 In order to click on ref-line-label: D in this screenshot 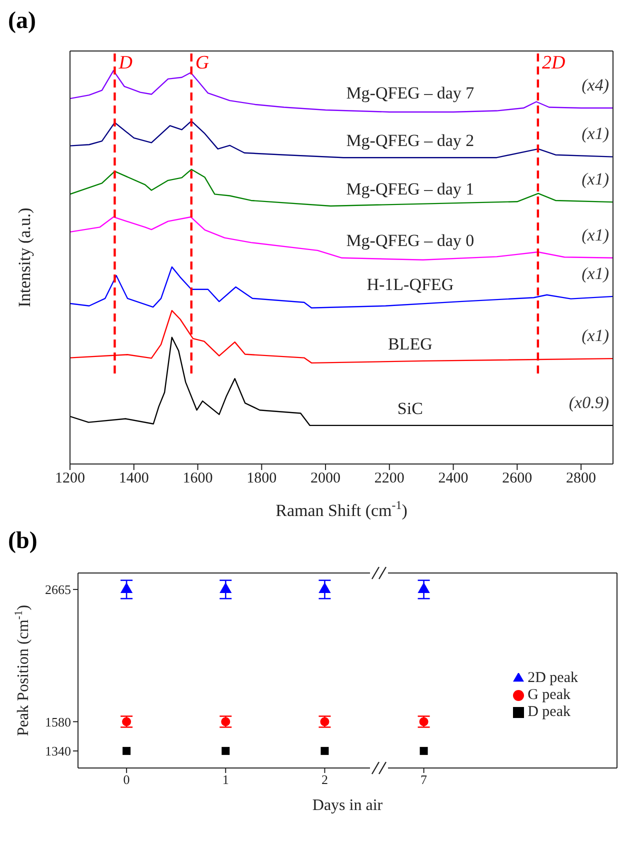, I will do `click(125, 63)`.